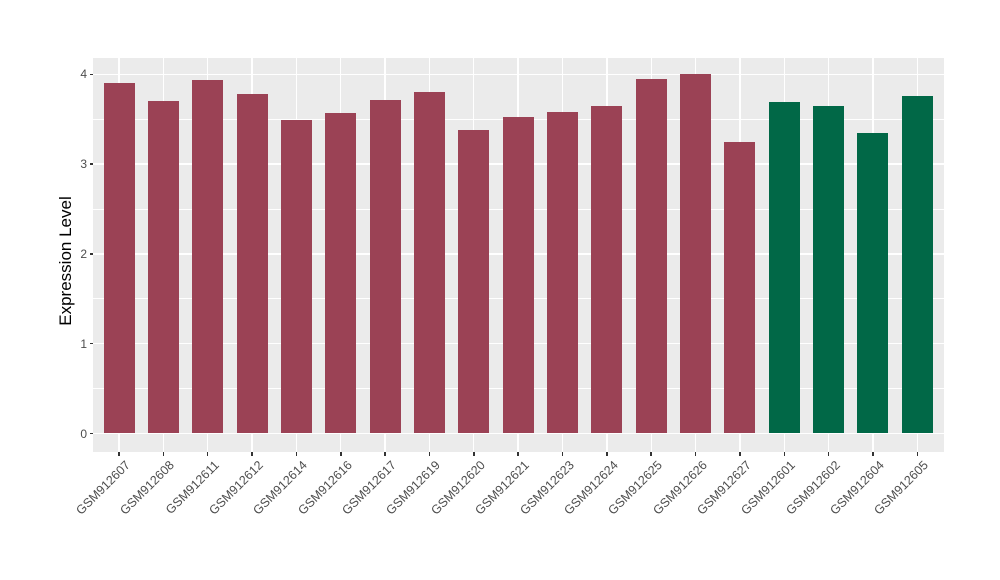 The image size is (1000, 580). I want to click on bar-GSM912605, so click(917, 264).